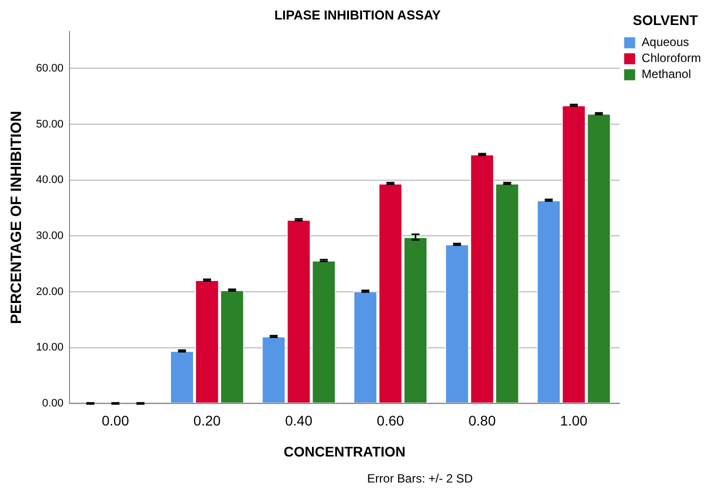 The height and width of the screenshot is (491, 715). I want to click on legend-label: Aqueous, so click(666, 42).